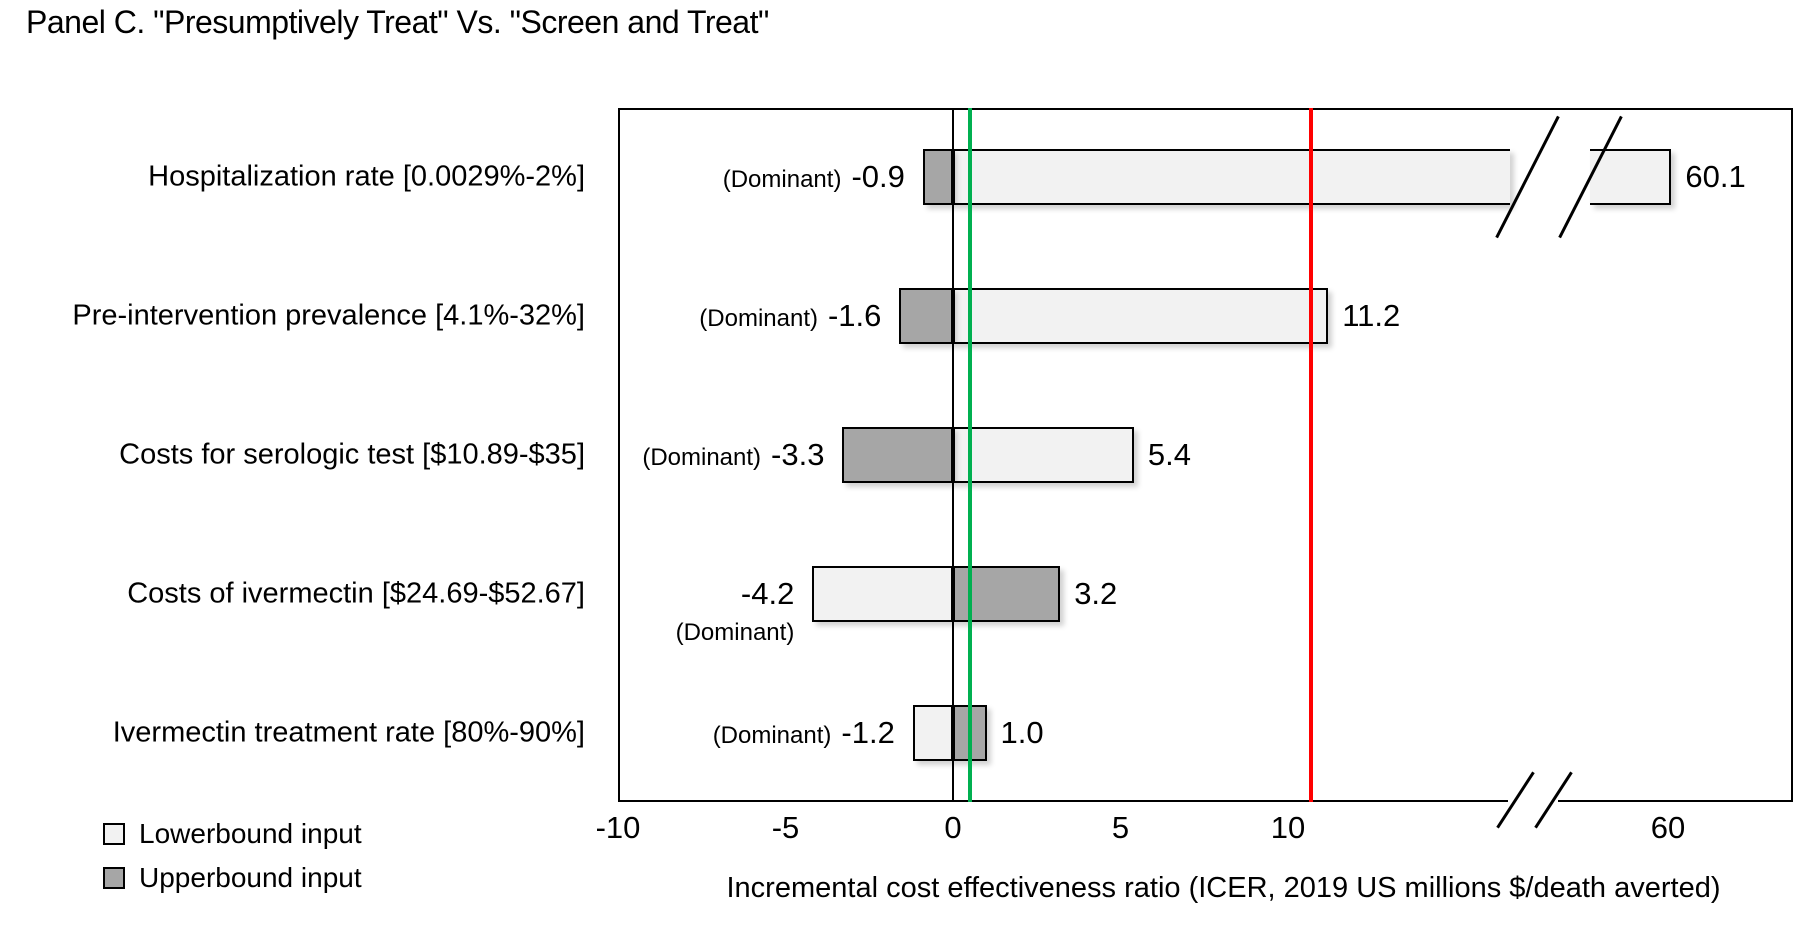 The image size is (1800, 926). I want to click on x-tick-label: 10, so click(1288, 827).